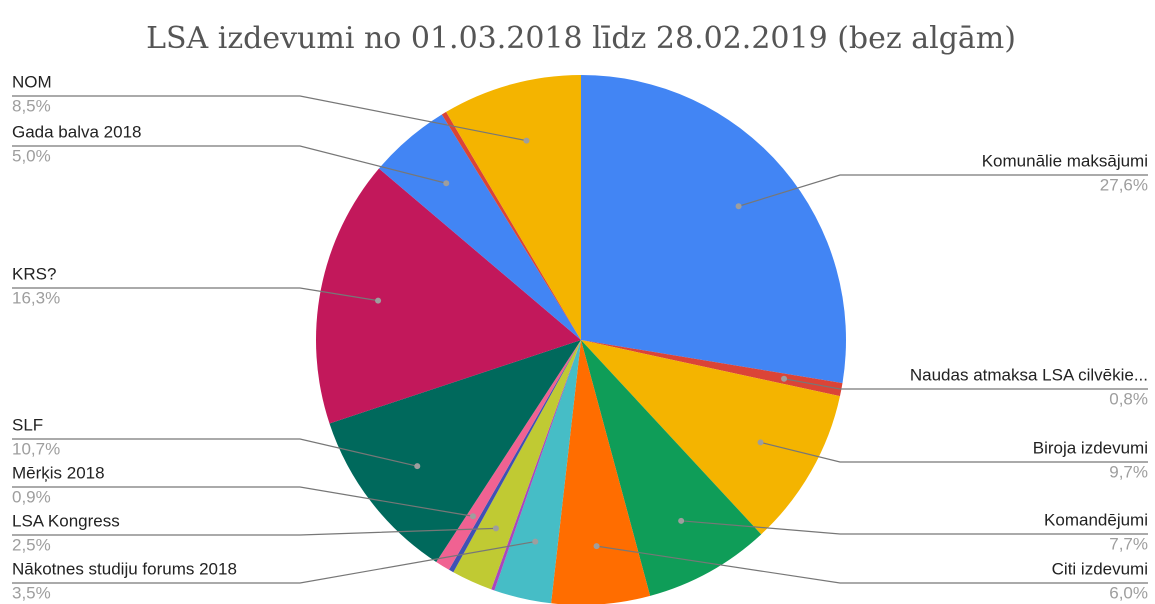 The width and height of the screenshot is (1155, 604). I want to click on slice-label: Mērķis 2018, so click(58, 472).